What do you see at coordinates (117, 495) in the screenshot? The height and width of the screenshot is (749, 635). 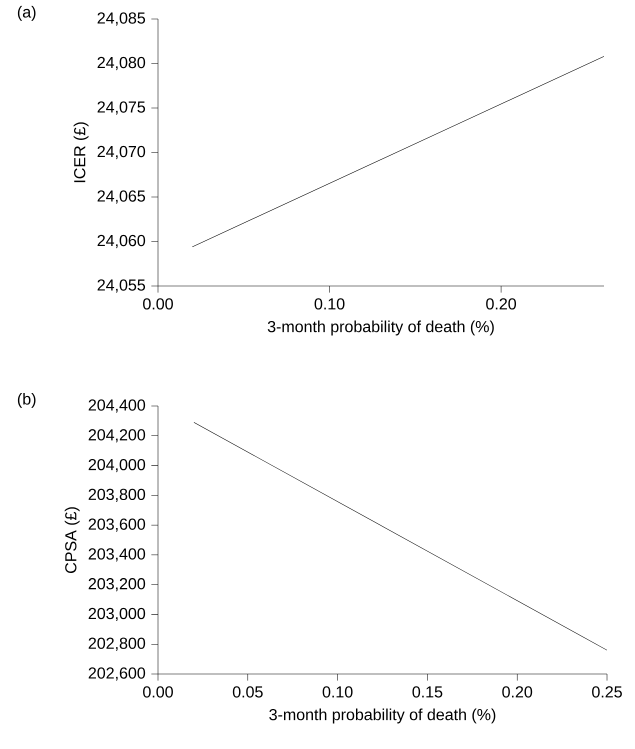 I see `y-tick-label: 203,800` at bounding box center [117, 495].